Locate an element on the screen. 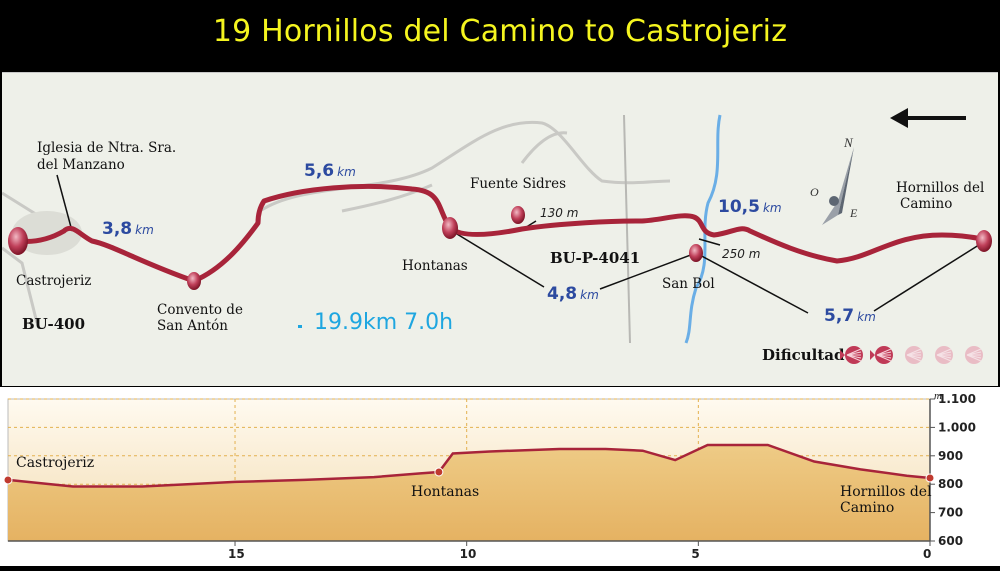 The width and height of the screenshot is (1000, 571). profile-markers is located at coordinates (469, 476).